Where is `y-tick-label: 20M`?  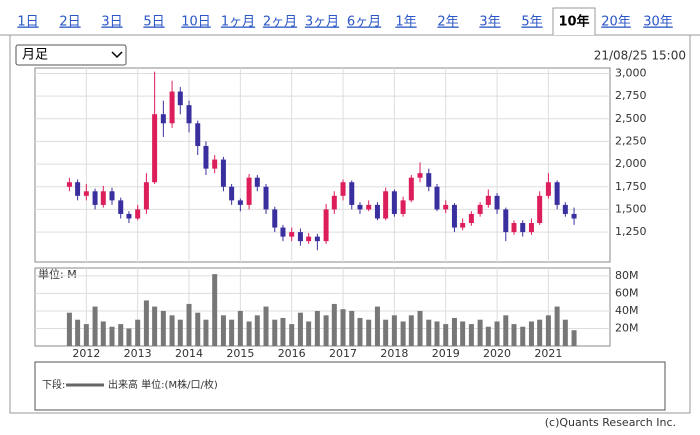
y-tick-label: 20M is located at coordinates (627, 327).